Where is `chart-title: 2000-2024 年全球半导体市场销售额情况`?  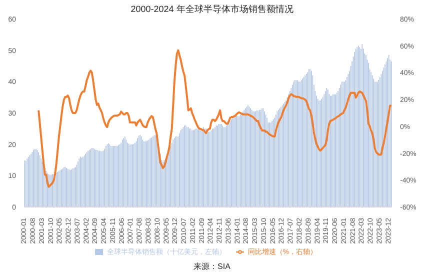 chart-title: 2000-2024 年全球半导体市场销售额情况 is located at coordinates (212, 9).